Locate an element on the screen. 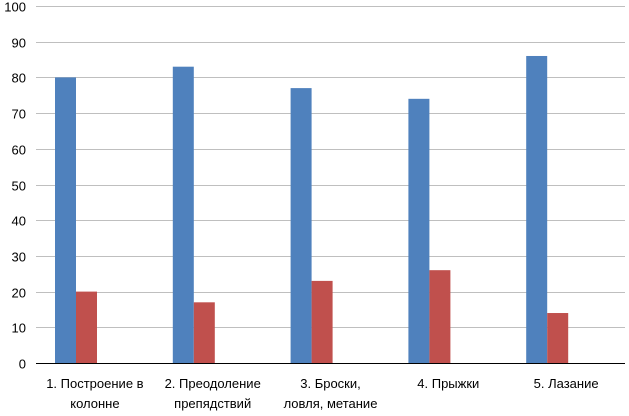 The width and height of the screenshot is (629, 416). y-tick-label: 50 is located at coordinates (19, 186).